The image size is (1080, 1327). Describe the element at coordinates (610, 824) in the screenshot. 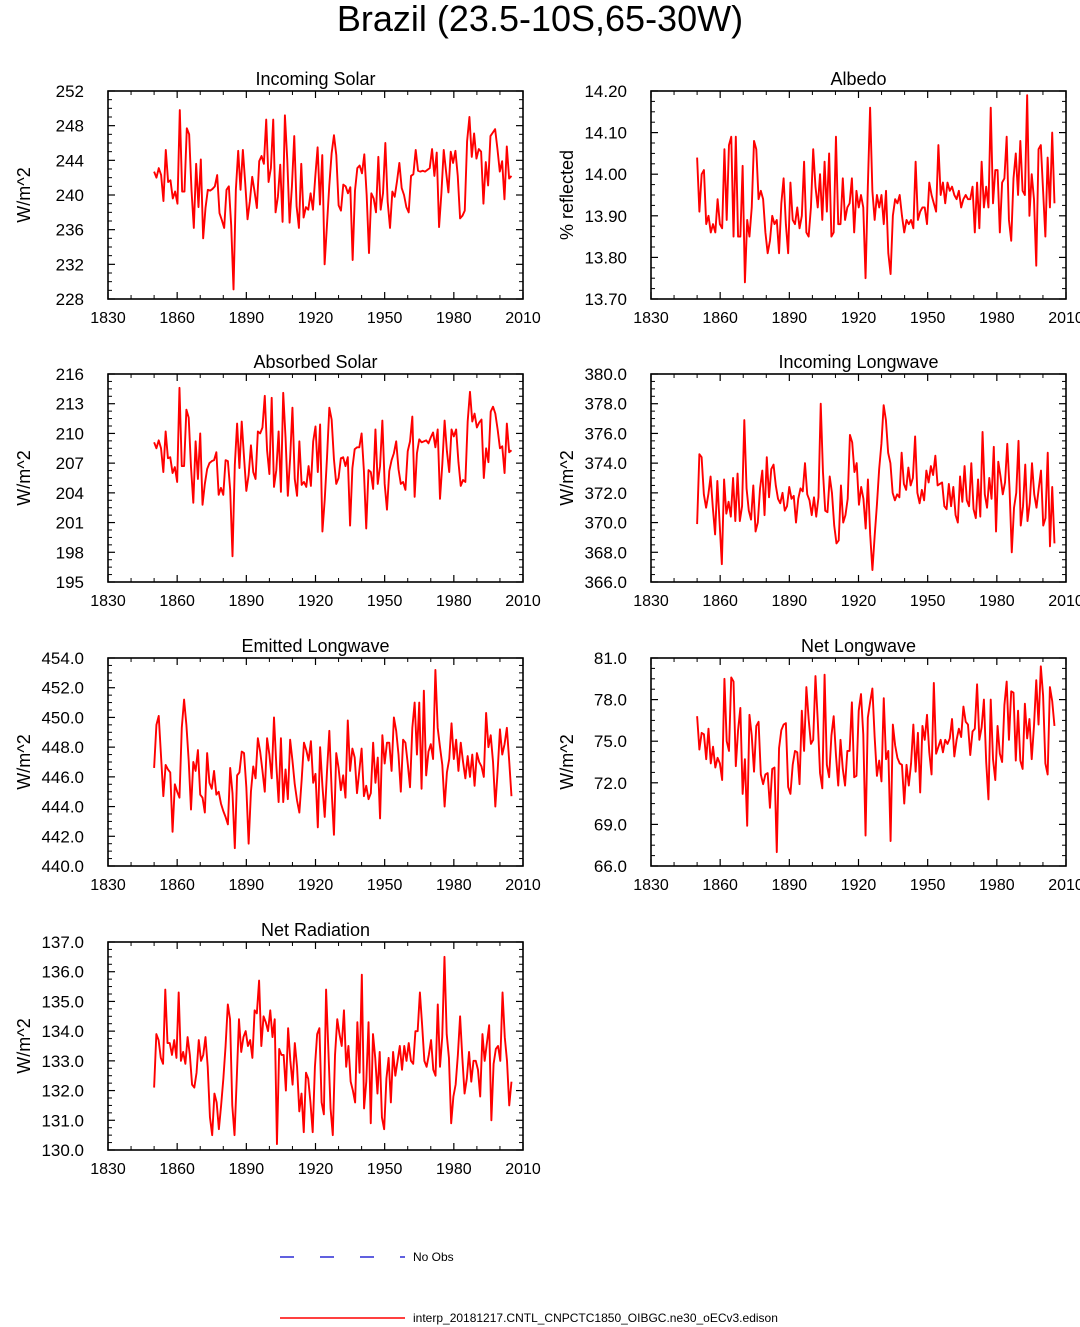

I see `y-tick-label: 69.0` at that location.